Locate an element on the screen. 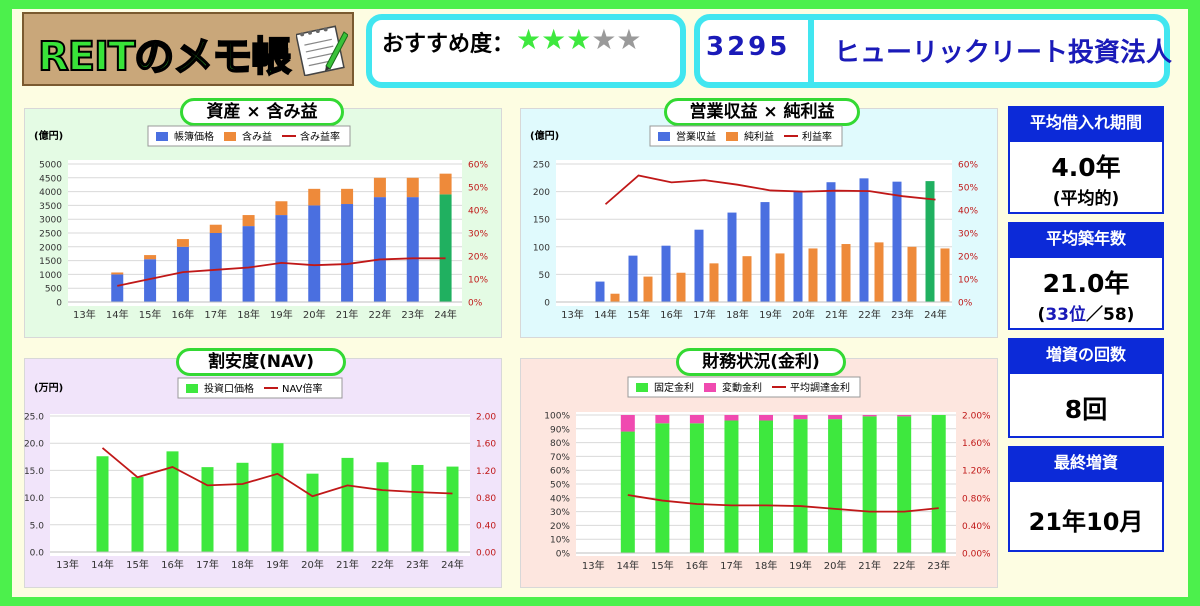  nav-legend-swatch is located at coordinates (192, 388).